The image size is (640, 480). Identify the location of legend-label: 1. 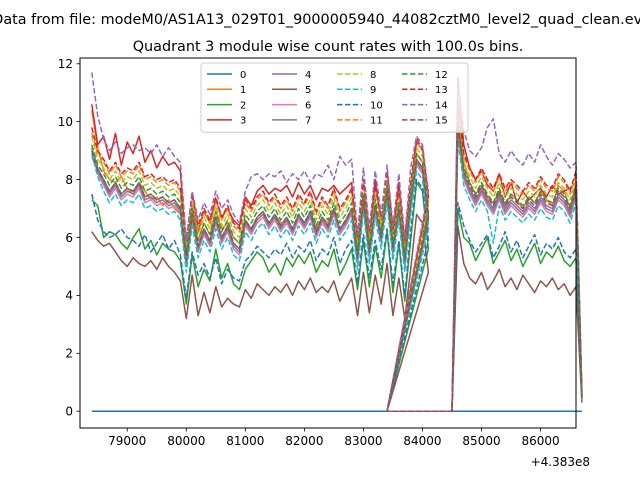
(243, 90).